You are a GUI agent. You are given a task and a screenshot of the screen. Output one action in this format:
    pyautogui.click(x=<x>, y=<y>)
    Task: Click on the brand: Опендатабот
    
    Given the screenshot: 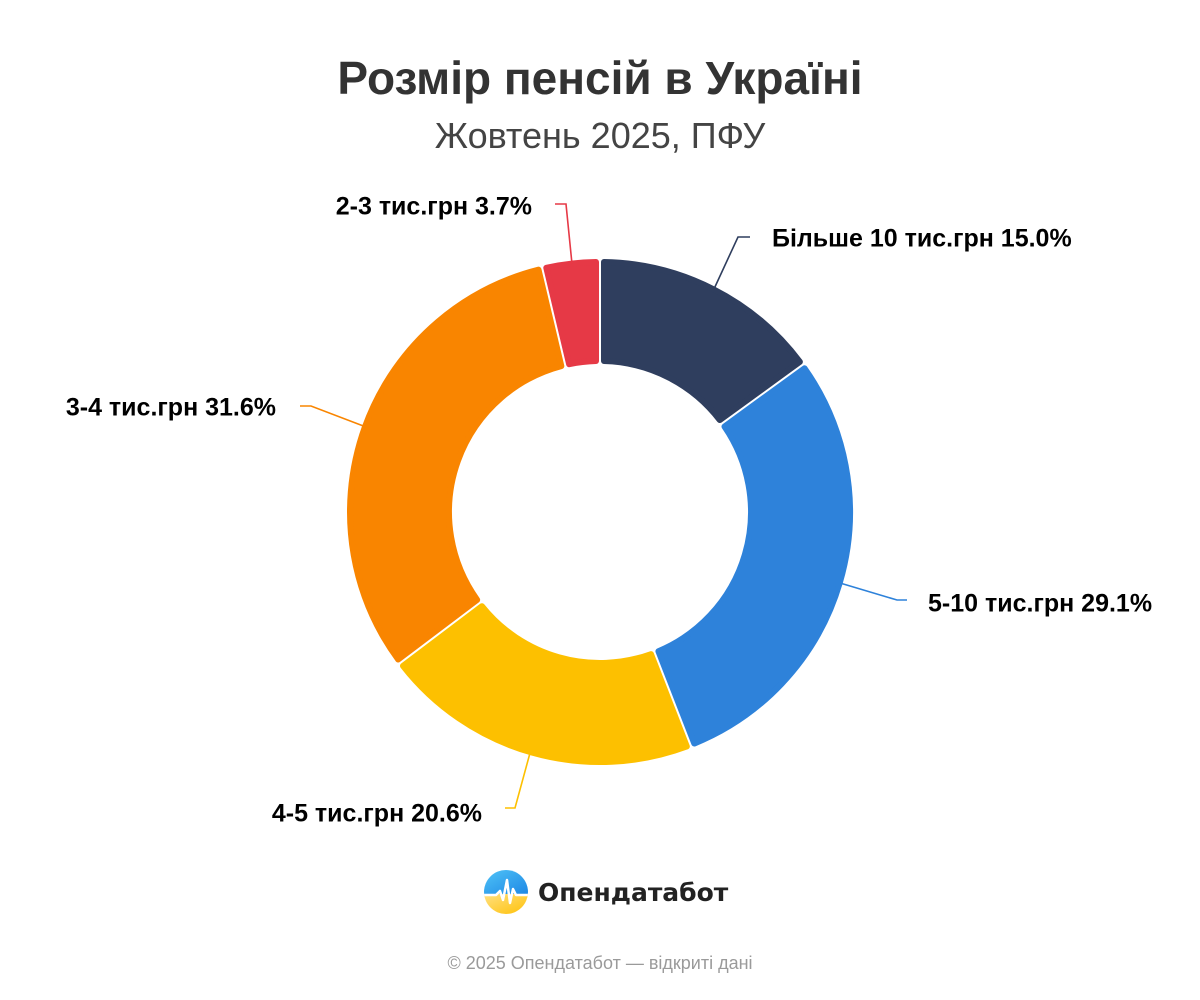 What is the action you would take?
    pyautogui.click(x=606, y=892)
    